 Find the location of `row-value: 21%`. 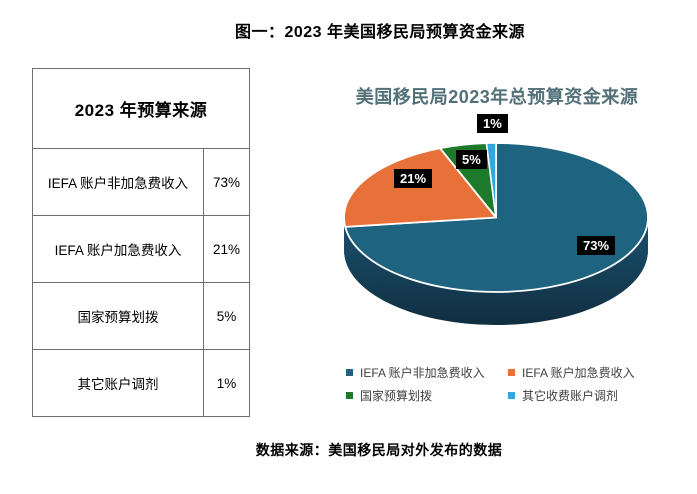

row-value: 21% is located at coordinates (226, 249).